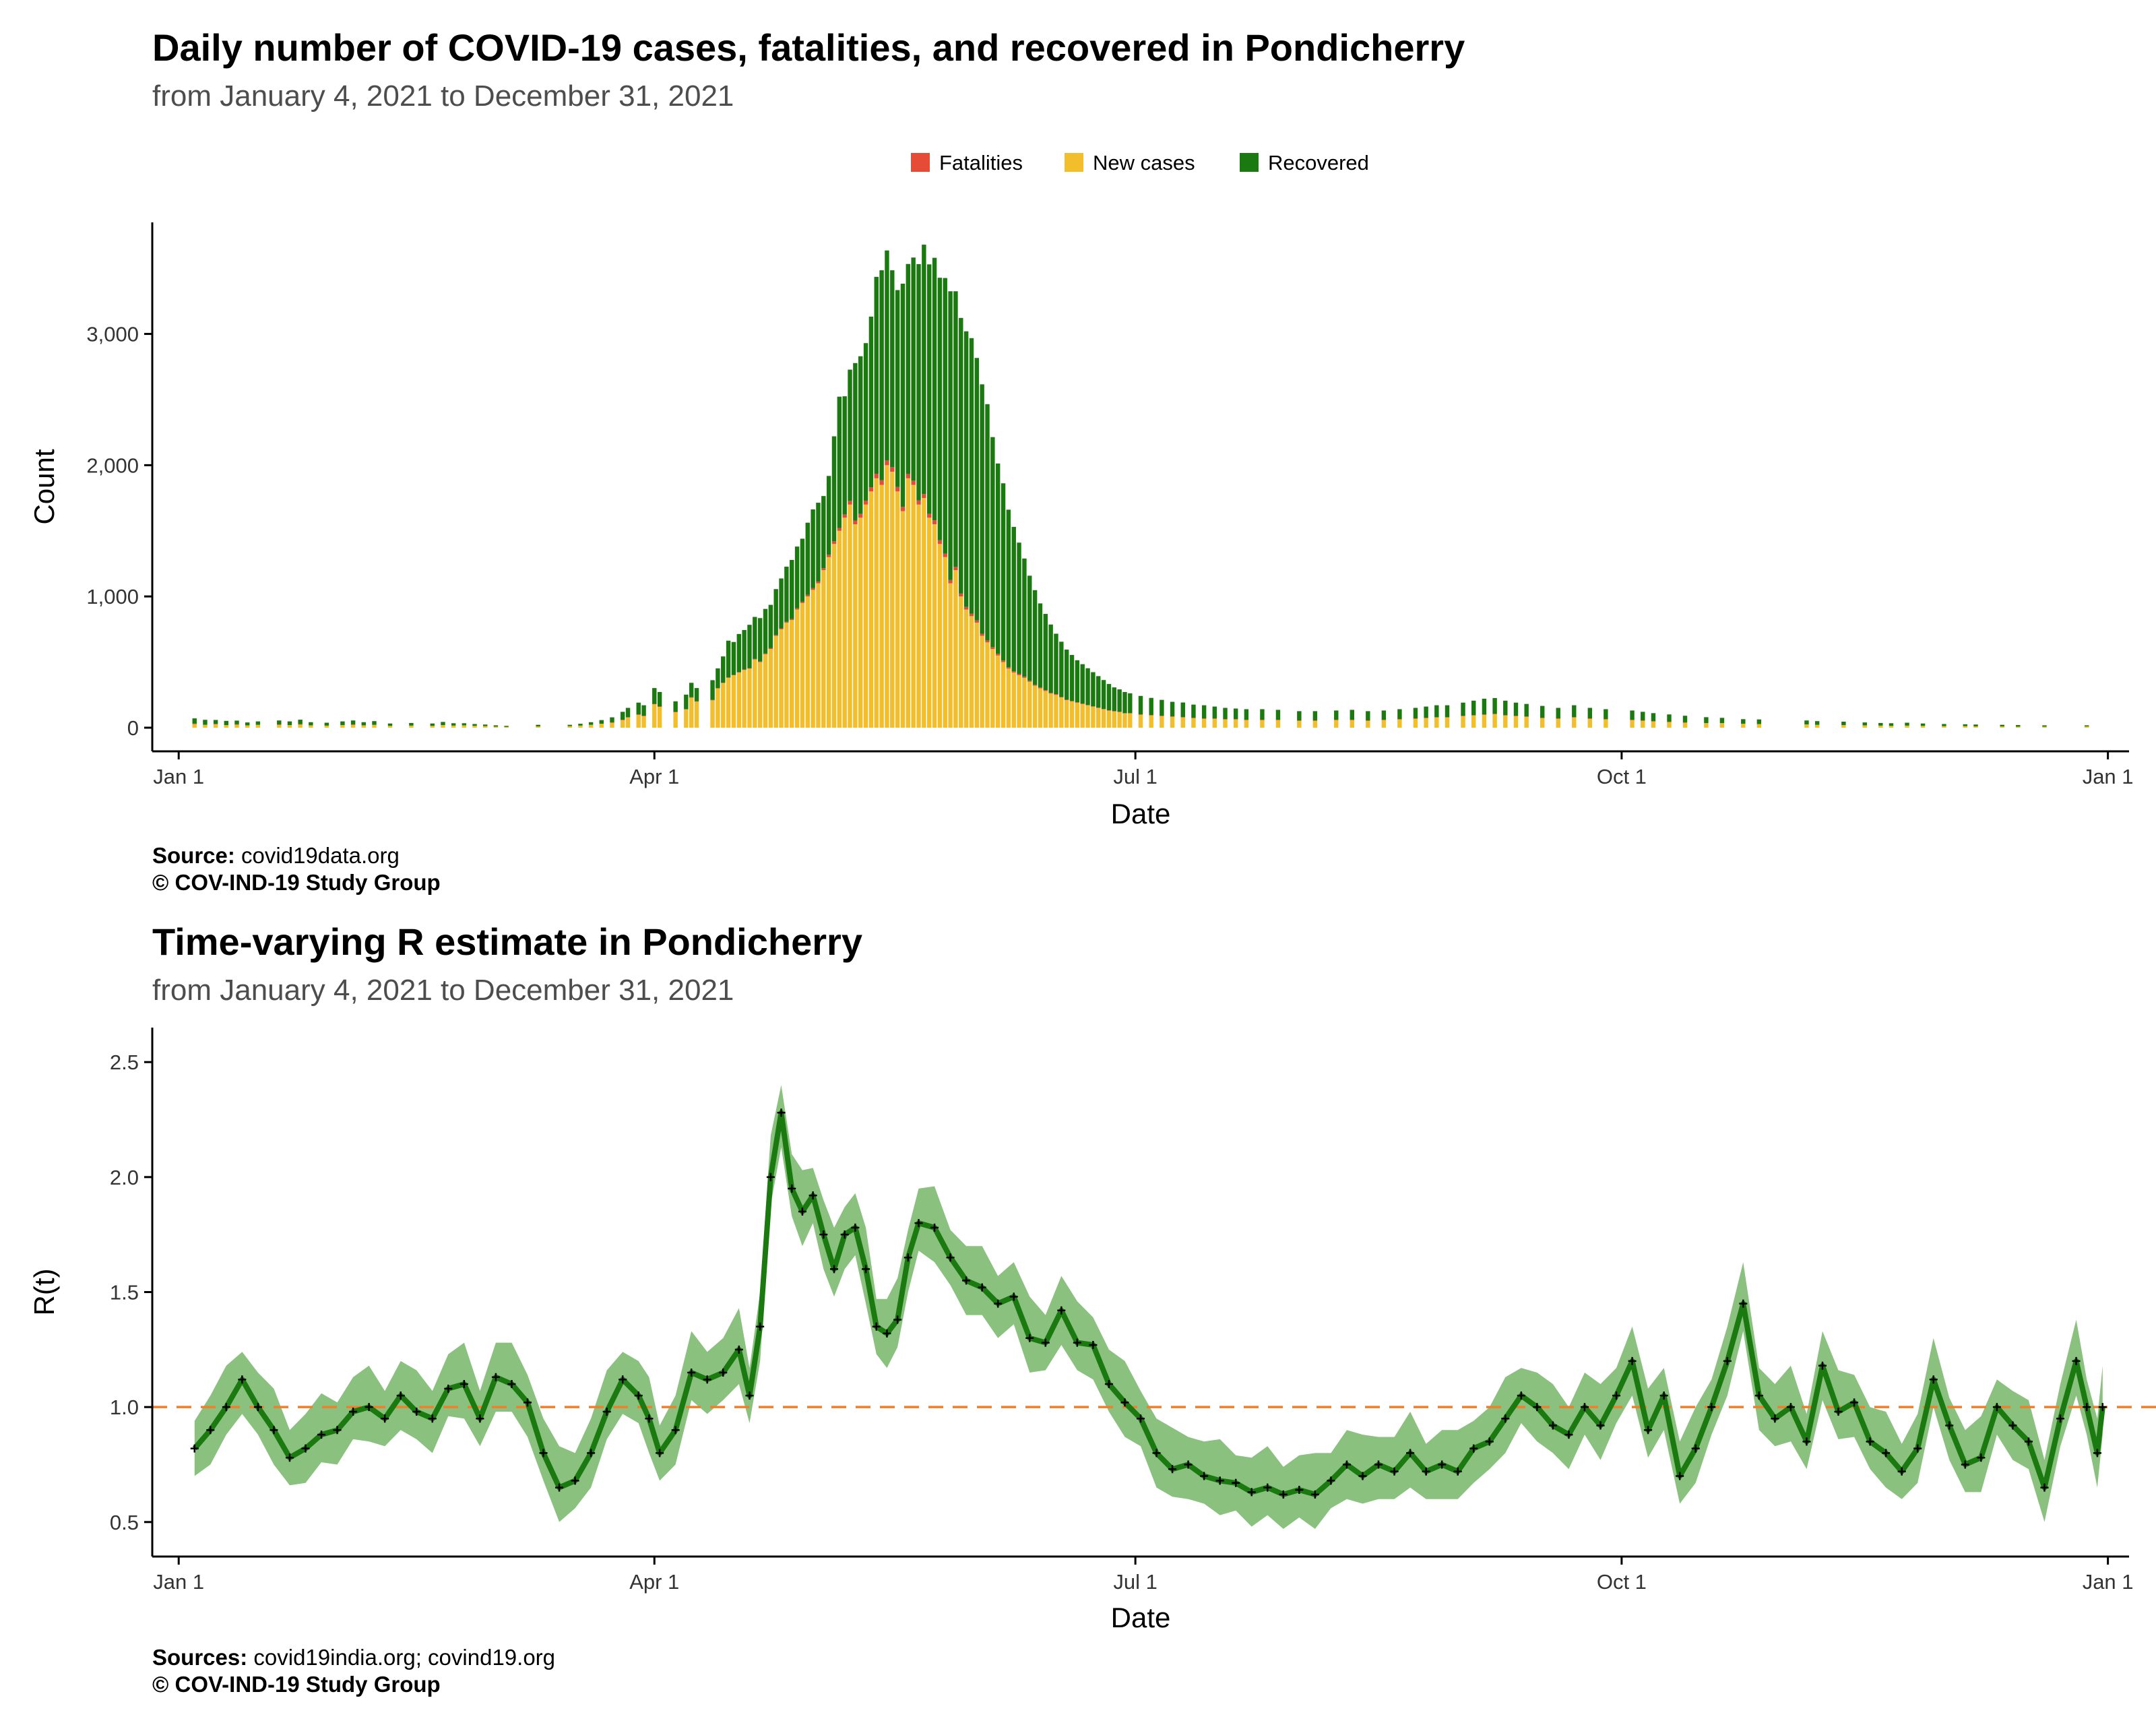 The width and height of the screenshot is (2156, 1725). I want to click on top-x-tick-label: Apr 1, so click(654, 776).